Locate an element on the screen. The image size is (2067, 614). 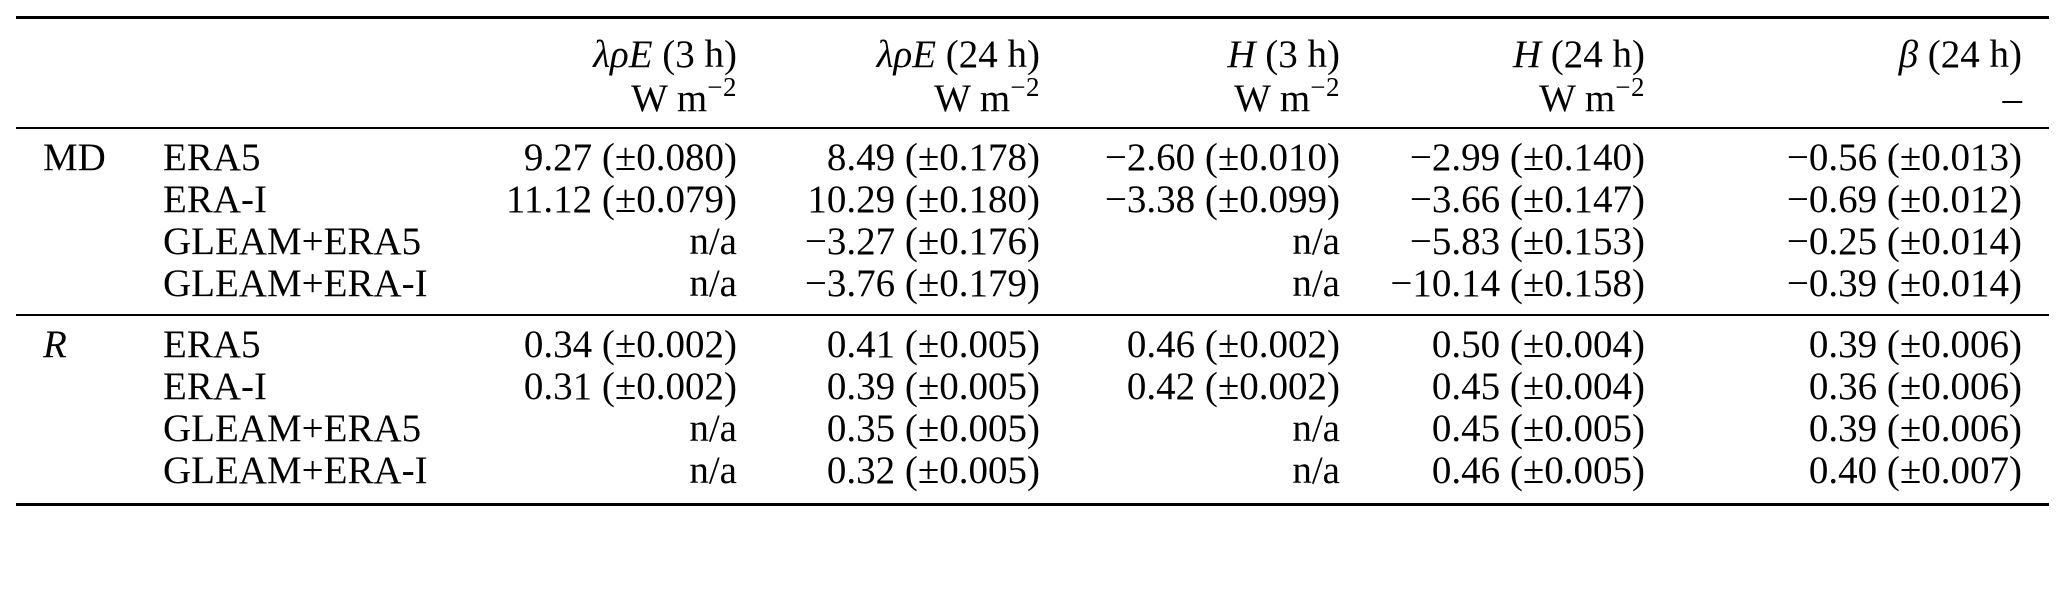
metric-value: 0.46 (±0.005) is located at coordinates (1538, 470).